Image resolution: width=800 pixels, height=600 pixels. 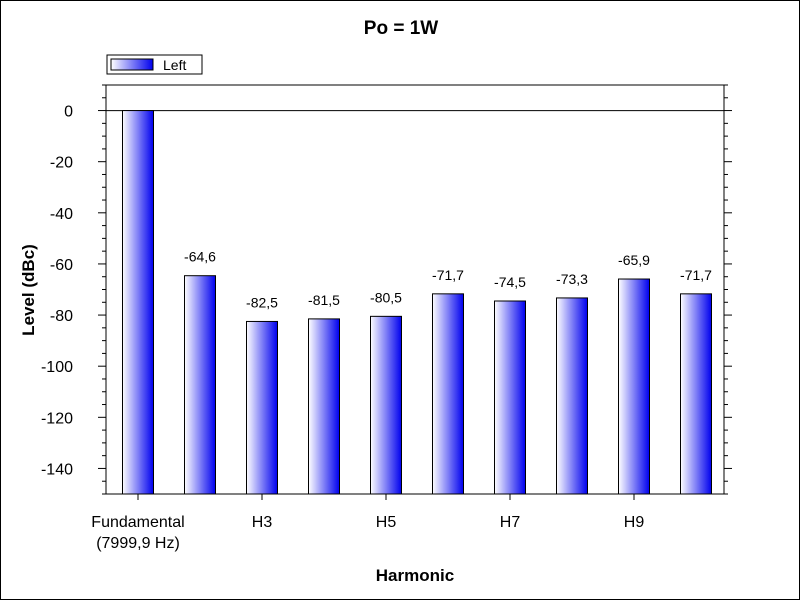 What do you see at coordinates (262, 302) in the screenshot?
I see `bar-value-label: -82,5` at bounding box center [262, 302].